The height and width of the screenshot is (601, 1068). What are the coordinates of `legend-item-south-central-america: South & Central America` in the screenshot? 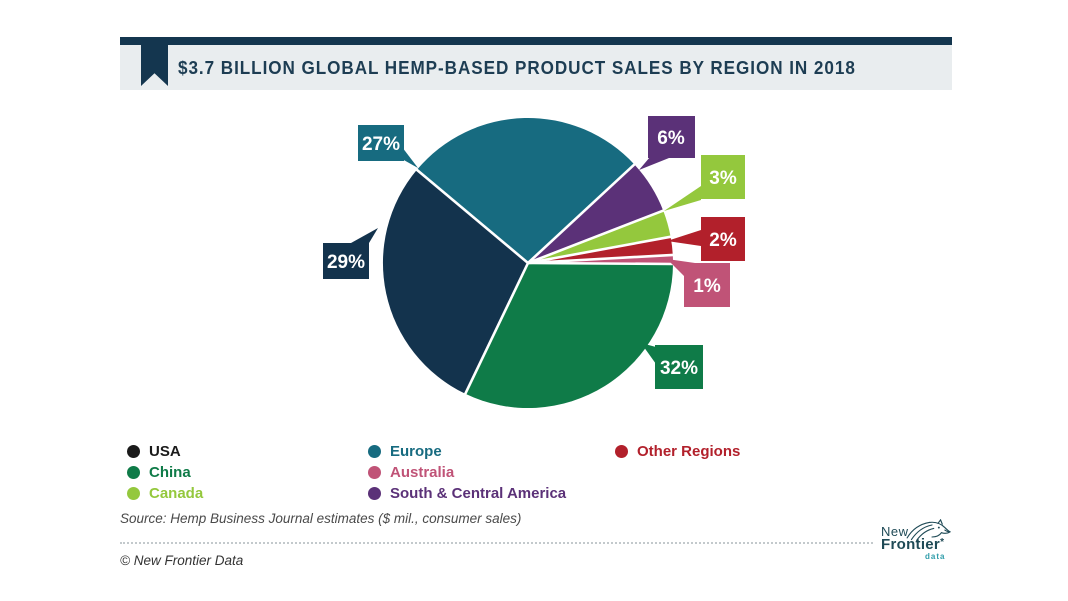 It's located at (467, 493).